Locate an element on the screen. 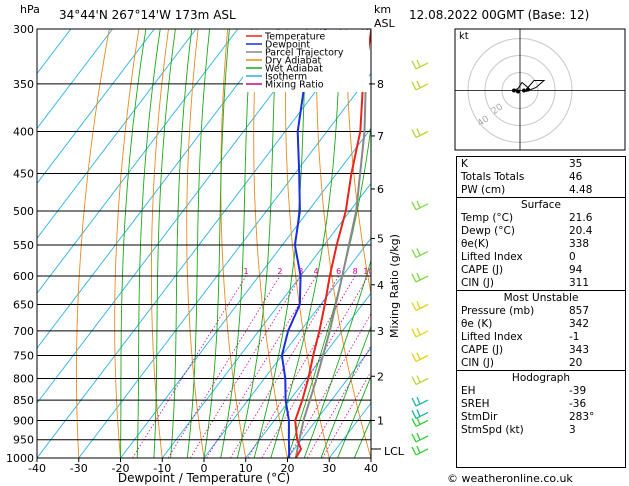  hodo-row: EH -39 is located at coordinates (541, 391).